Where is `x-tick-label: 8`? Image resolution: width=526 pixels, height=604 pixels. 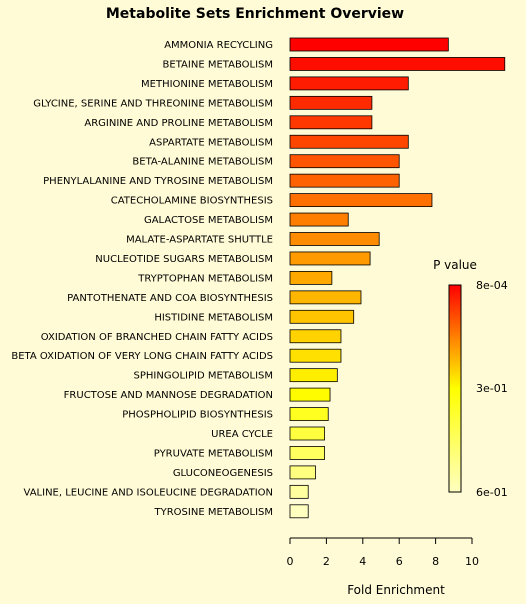 x-tick-label: 8 is located at coordinates (435, 561).